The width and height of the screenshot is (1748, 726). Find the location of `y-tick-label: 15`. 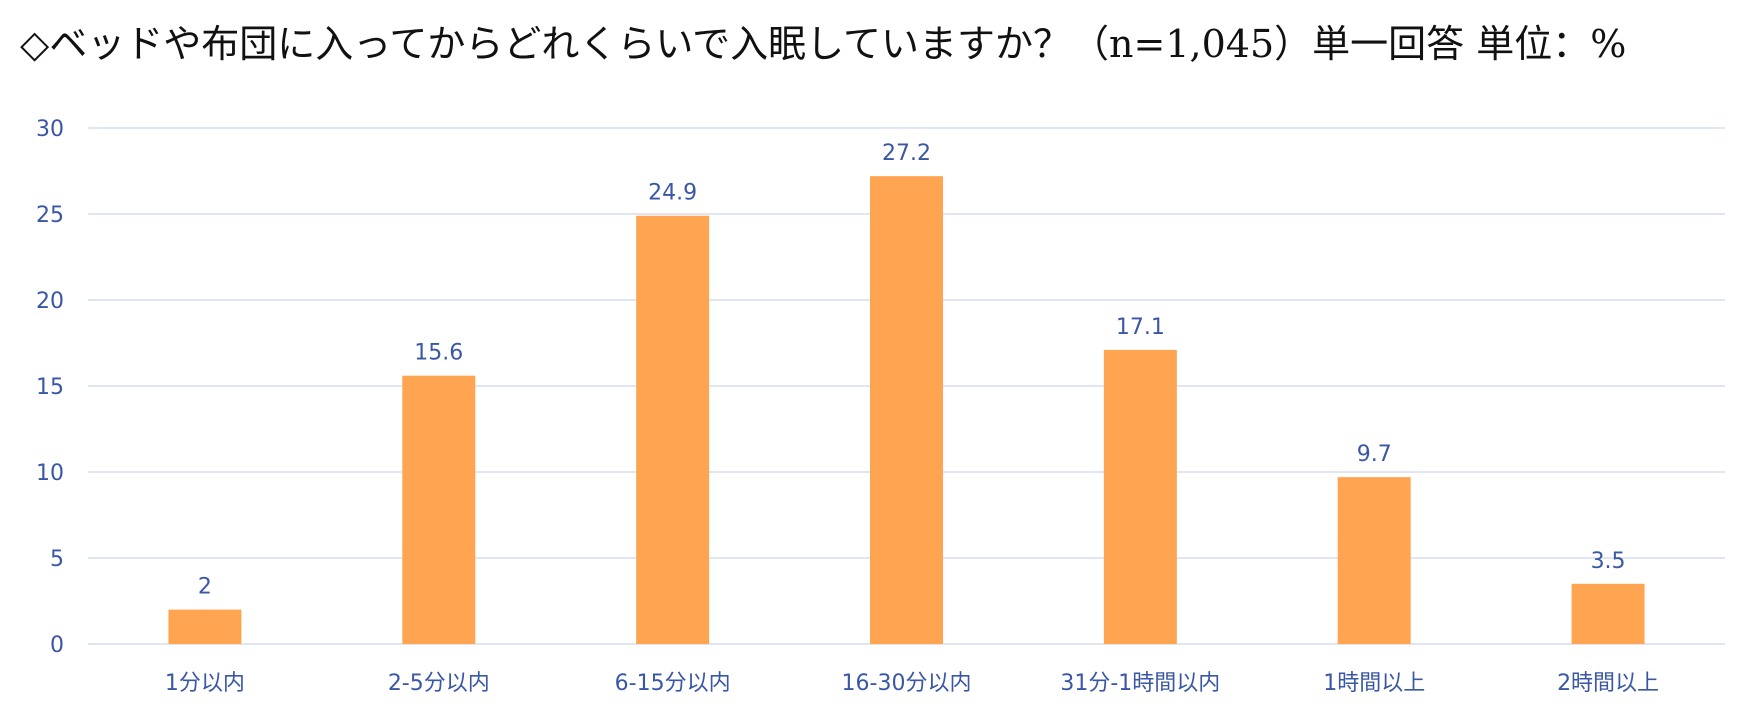

y-tick-label: 15 is located at coordinates (50, 387).